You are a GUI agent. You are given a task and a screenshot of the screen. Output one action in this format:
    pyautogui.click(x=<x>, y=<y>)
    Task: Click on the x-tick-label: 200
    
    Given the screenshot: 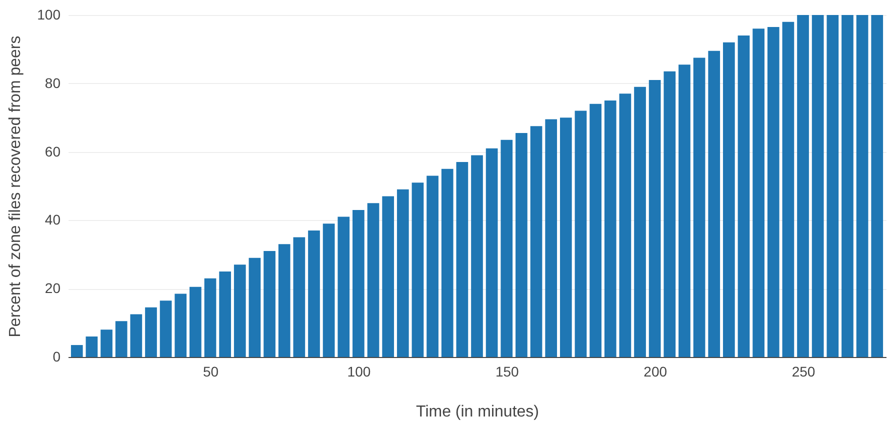 What is the action you would take?
    pyautogui.click(x=656, y=372)
    